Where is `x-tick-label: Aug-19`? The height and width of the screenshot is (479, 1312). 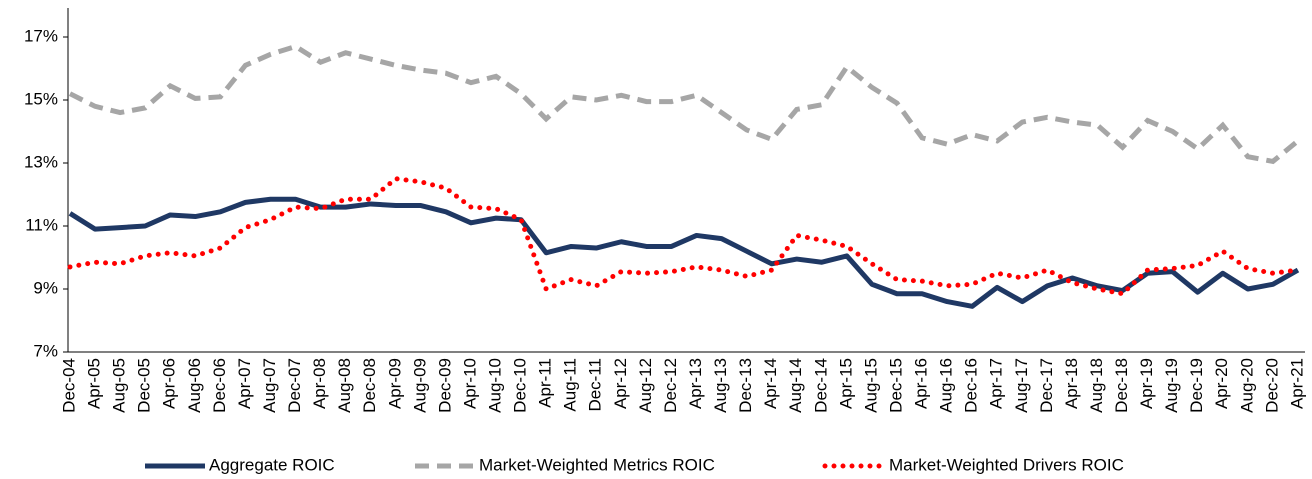 x-tick-label: Aug-19 is located at coordinates (1171, 385).